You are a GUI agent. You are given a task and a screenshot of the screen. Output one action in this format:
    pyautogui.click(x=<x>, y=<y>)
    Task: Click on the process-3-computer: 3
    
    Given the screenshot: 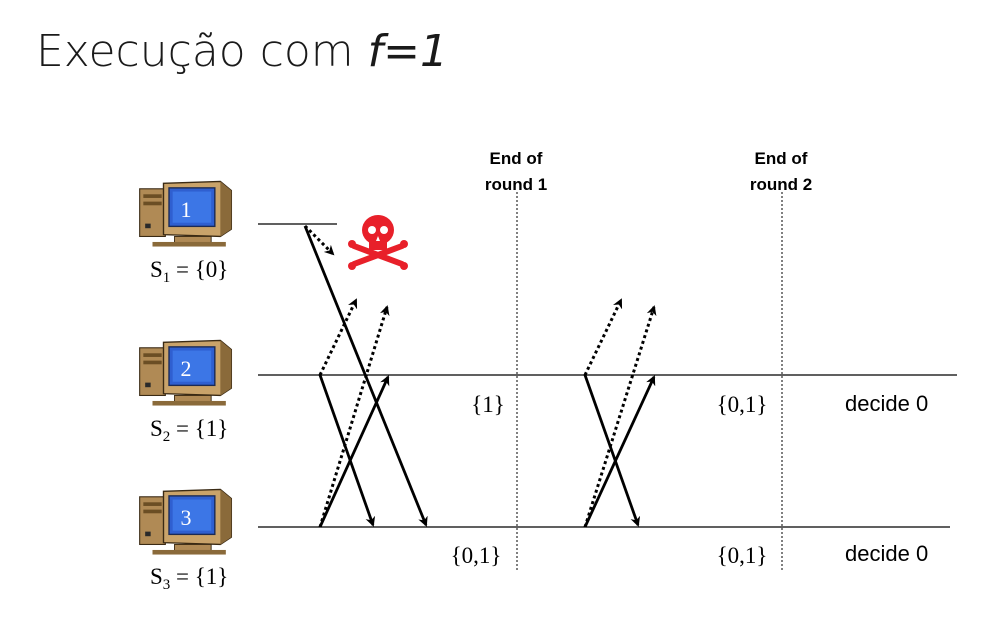 What is the action you would take?
    pyautogui.click(x=185, y=522)
    